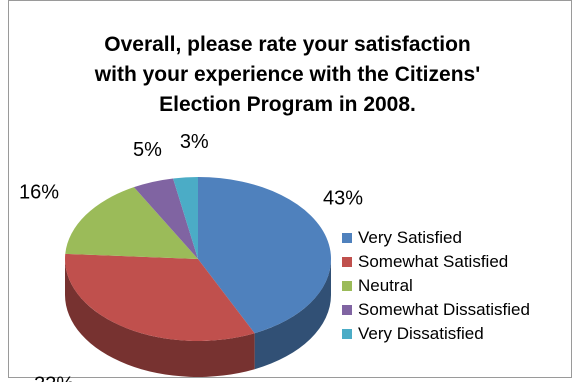 The image size is (575, 382). I want to click on legend-item-neutral: Neutral, so click(436, 286).